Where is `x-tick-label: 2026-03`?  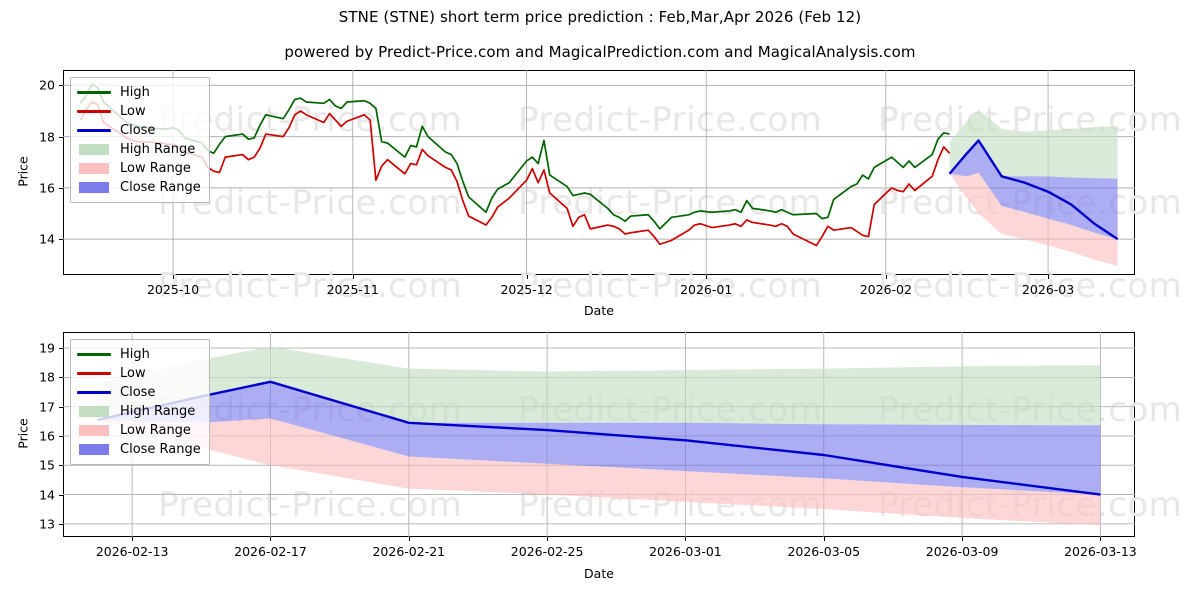
x-tick-label: 2026-03 is located at coordinates (1048, 289).